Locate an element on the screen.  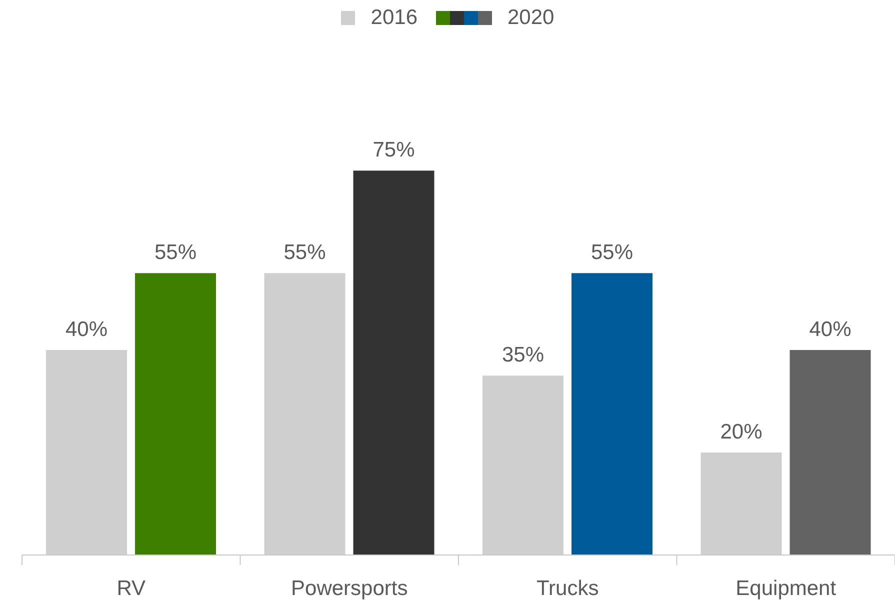
x-tick-label: Trucks is located at coordinates (567, 588).